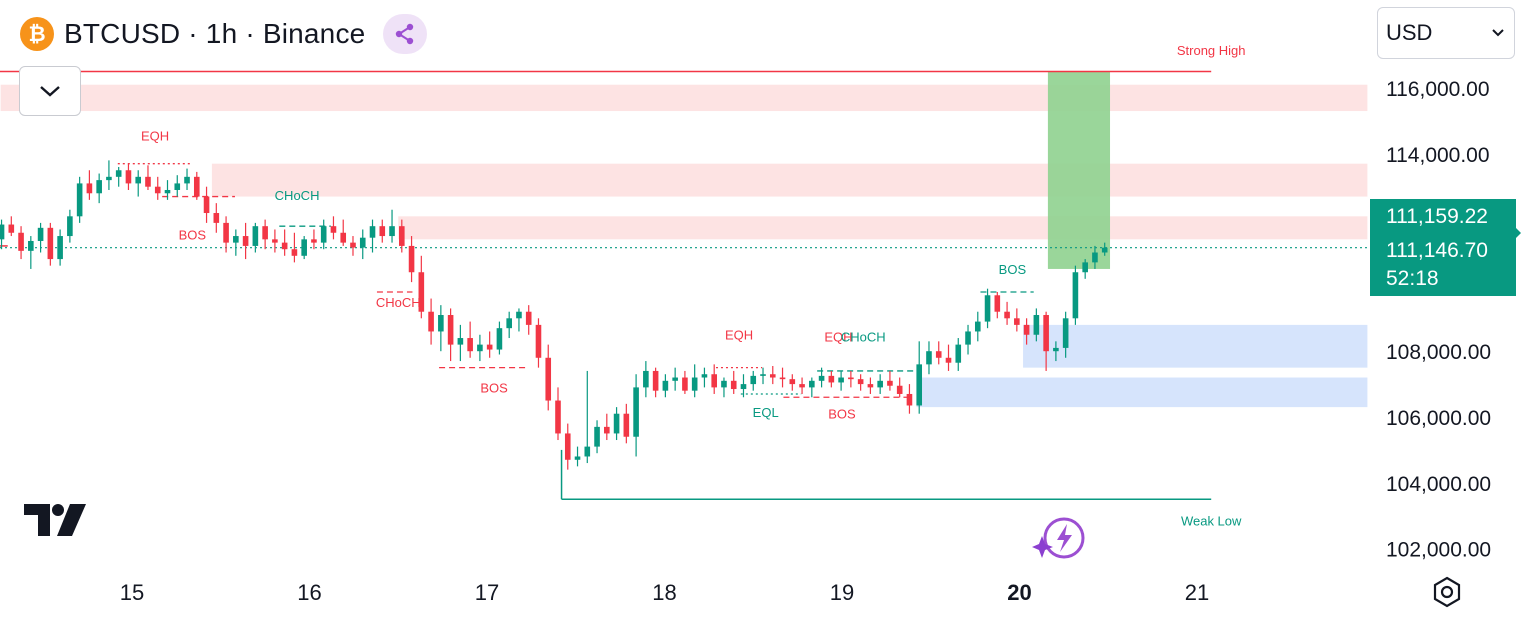 This screenshot has height=619, width=1523. What do you see at coordinates (1211, 521) in the screenshot?
I see `label-weak-low: Weak Low` at bounding box center [1211, 521].